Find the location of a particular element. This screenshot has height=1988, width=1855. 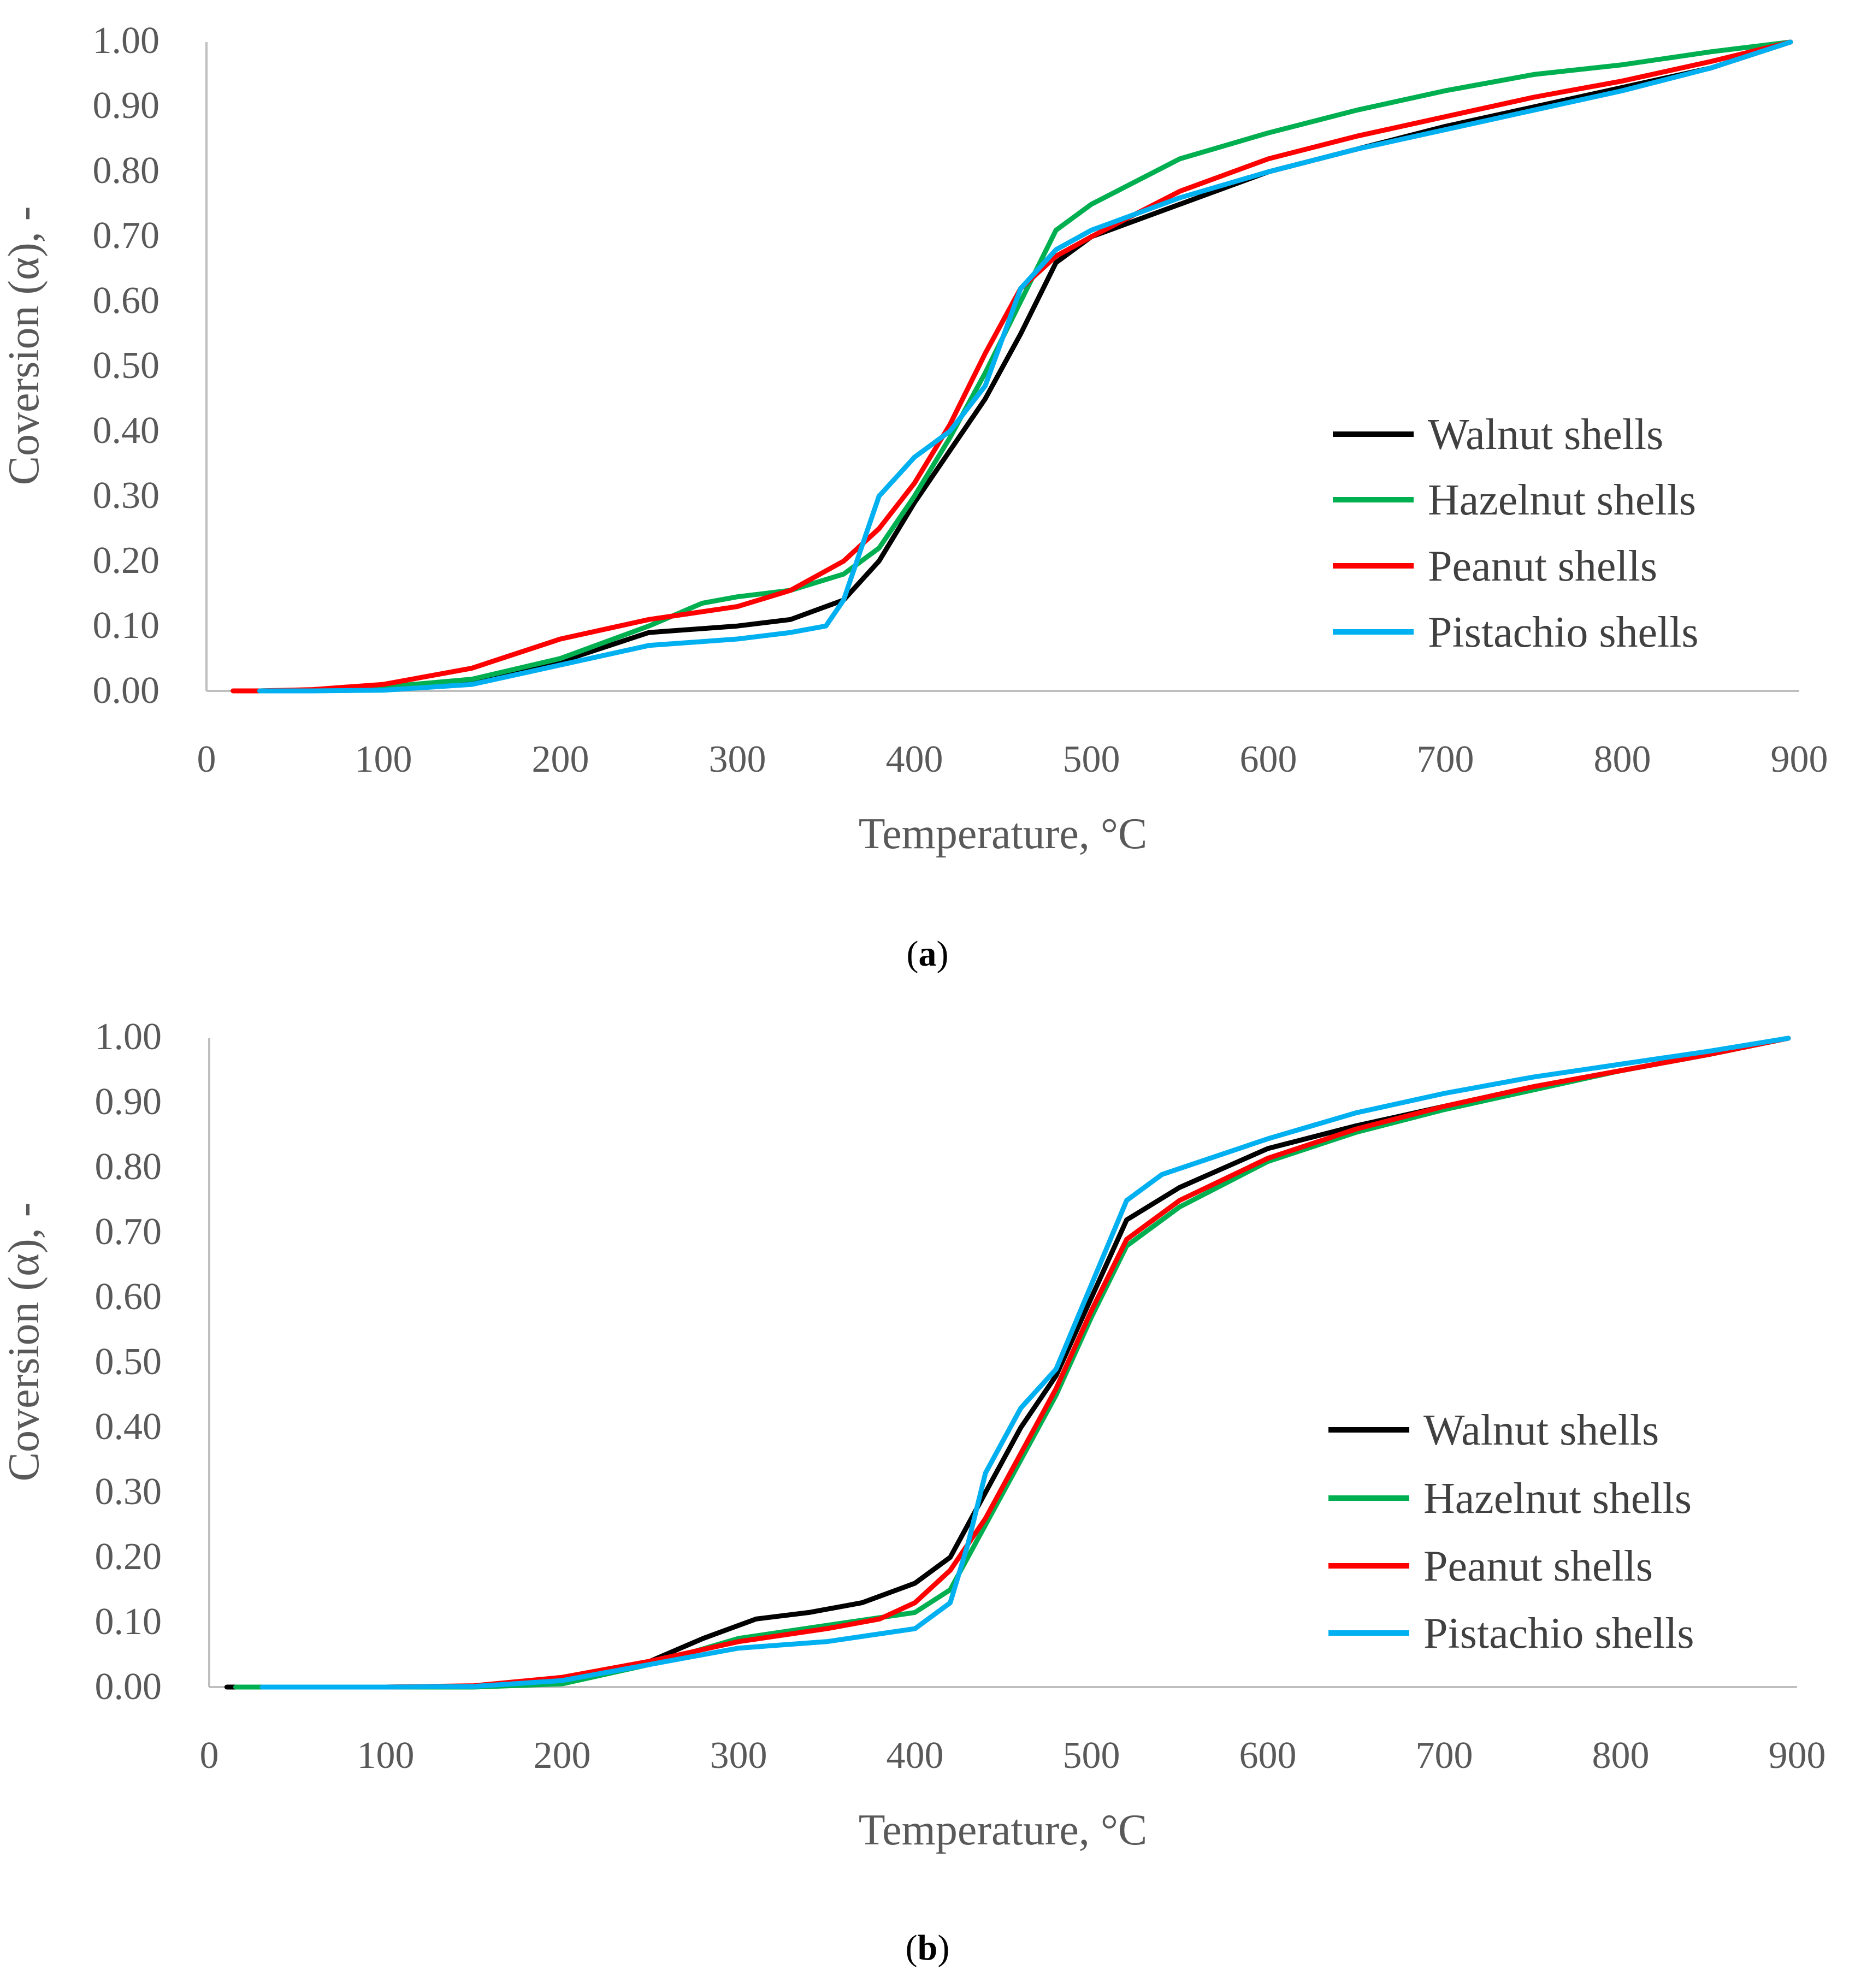

panel-label-b: (b) is located at coordinates (928, 1948).